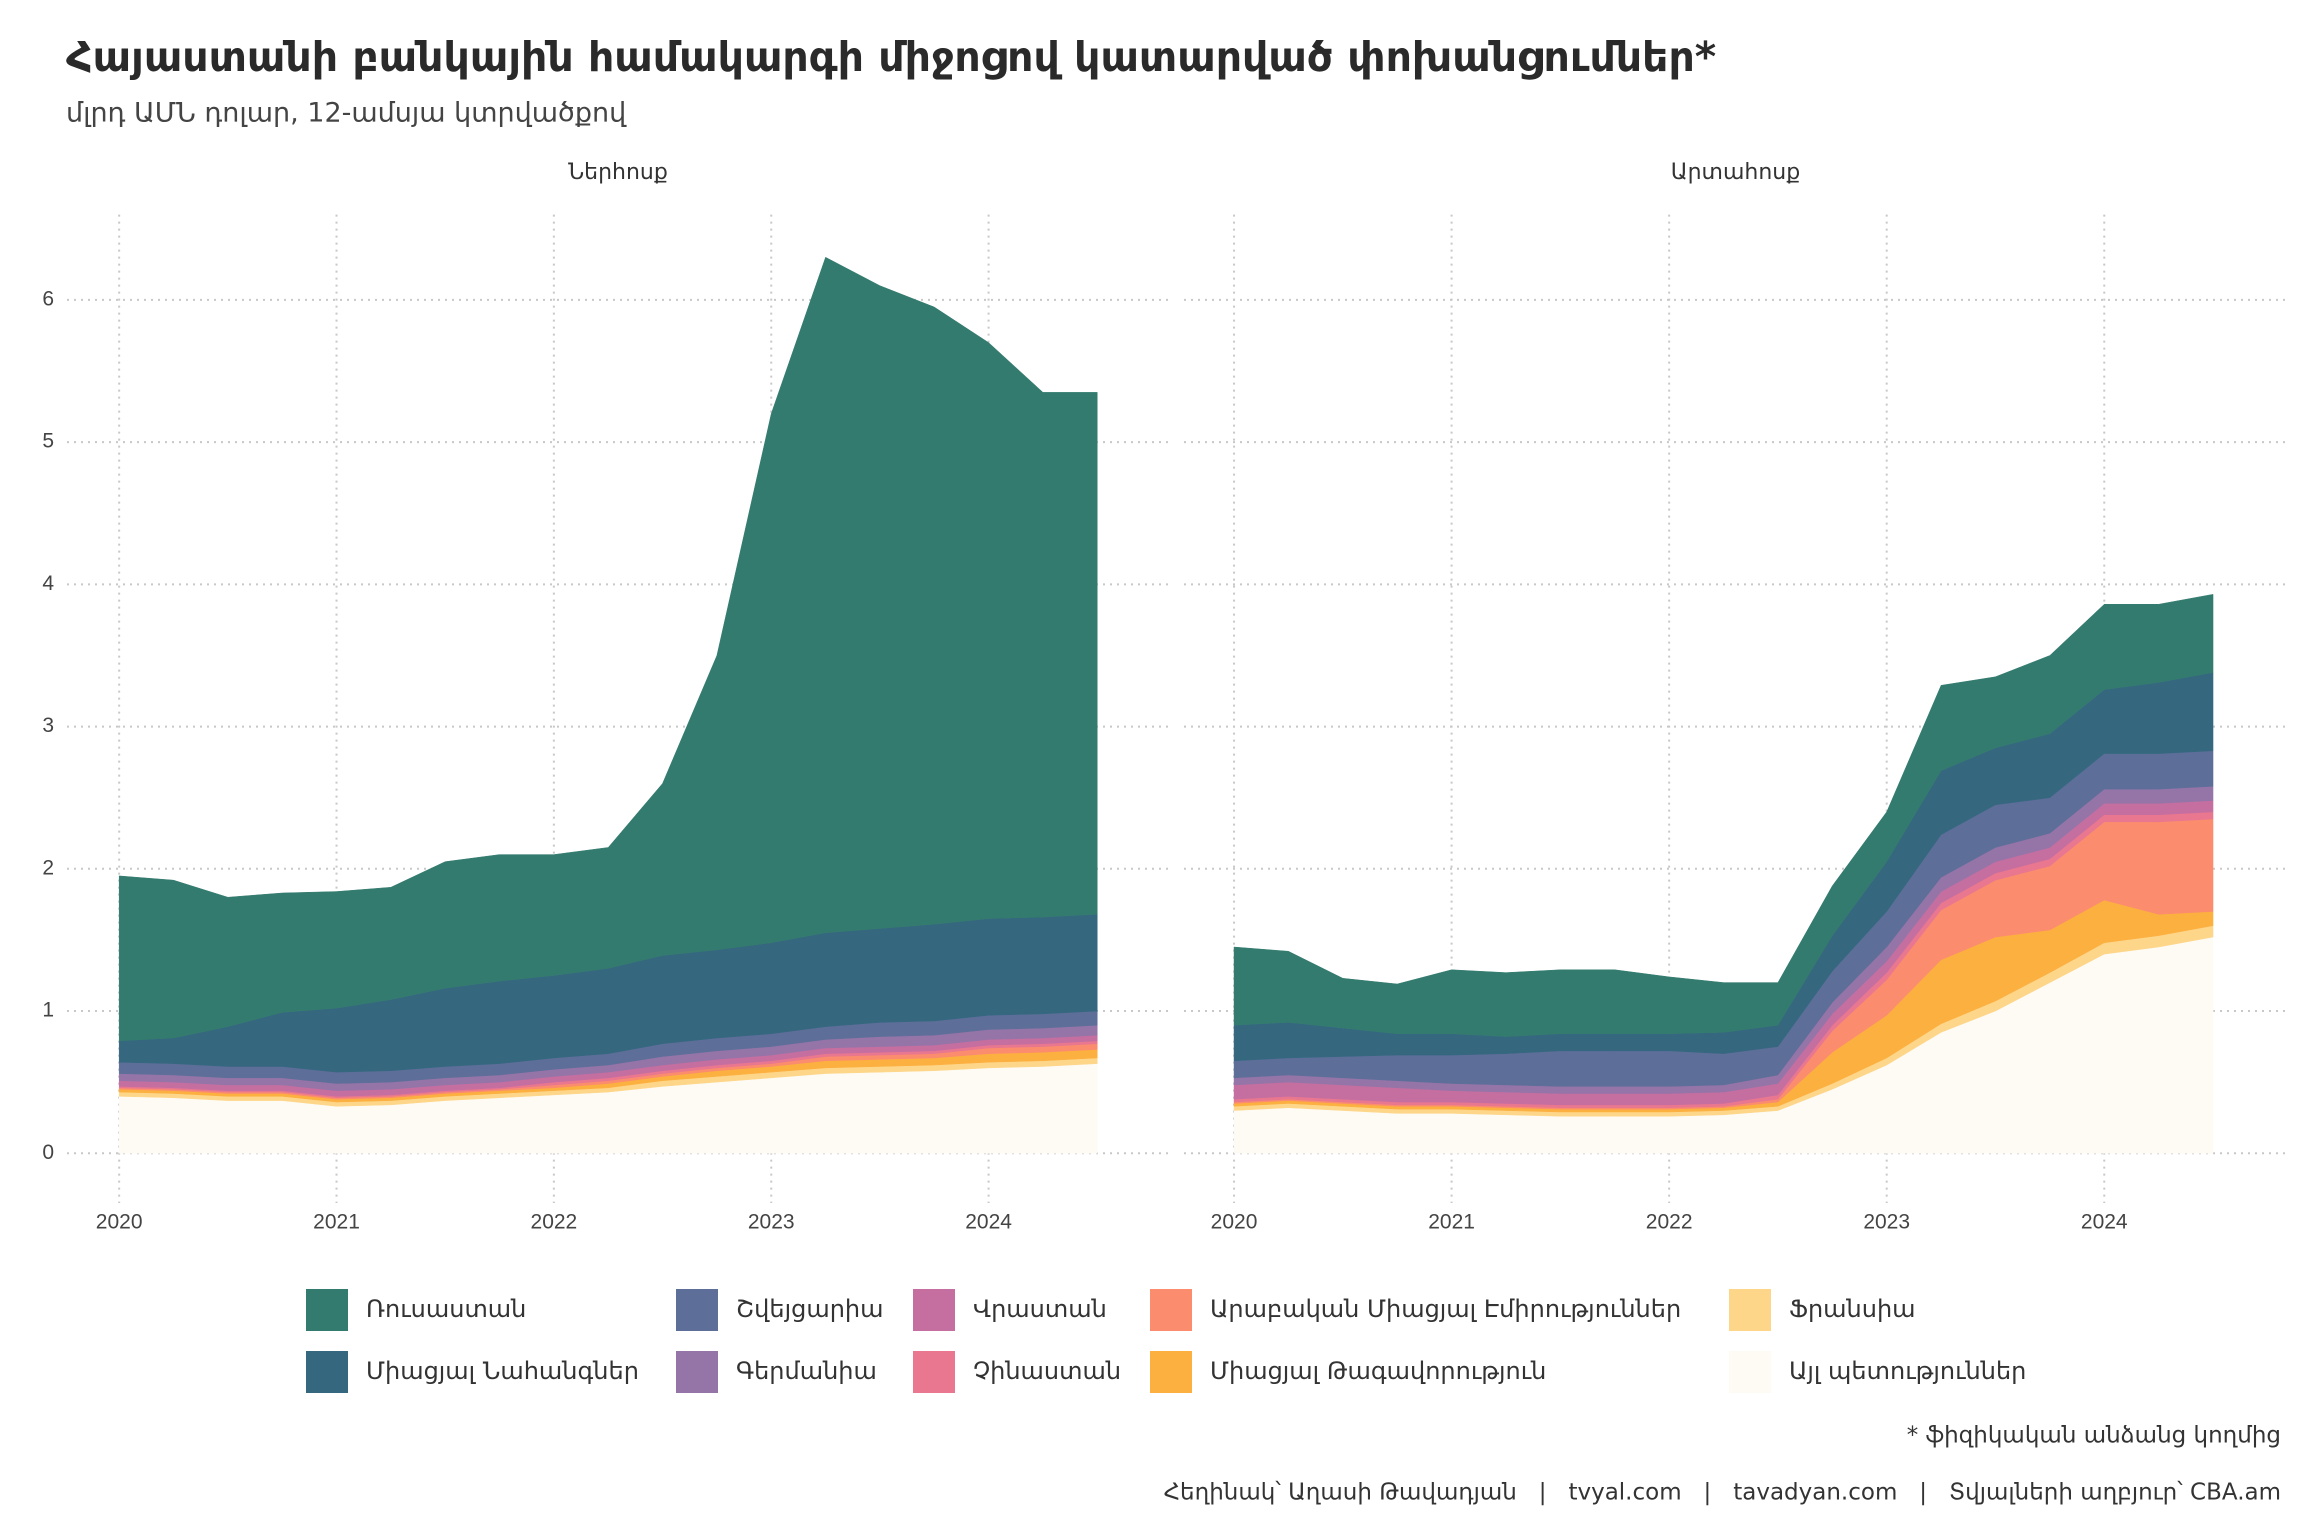  What do you see at coordinates (1445, 1309) in the screenshot?
I see `legend-label: Արաբական Միացյալ Էմիրություններ` at bounding box center [1445, 1309].